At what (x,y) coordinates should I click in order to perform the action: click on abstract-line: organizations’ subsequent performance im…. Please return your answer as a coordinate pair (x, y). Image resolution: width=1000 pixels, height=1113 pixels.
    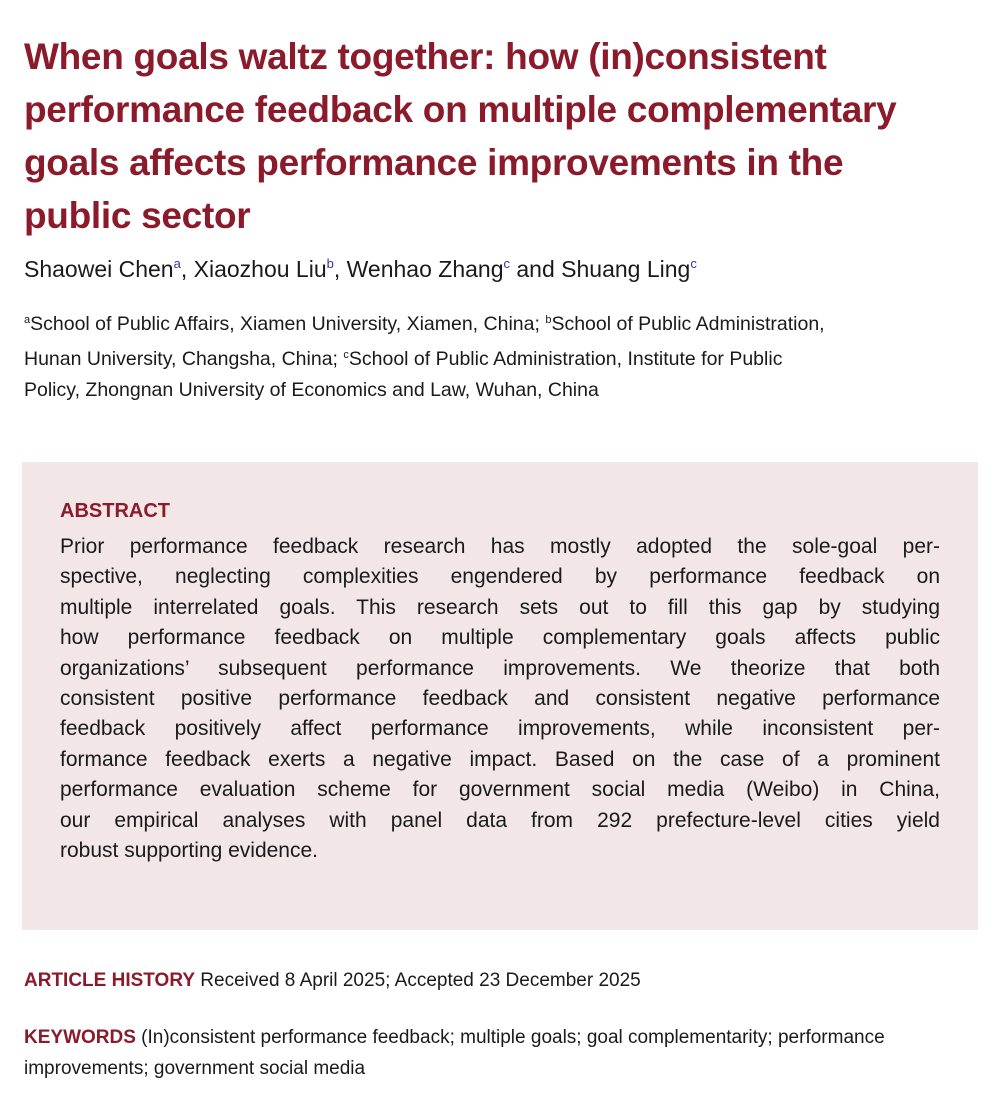
    Looking at the image, I should click on (500, 668).